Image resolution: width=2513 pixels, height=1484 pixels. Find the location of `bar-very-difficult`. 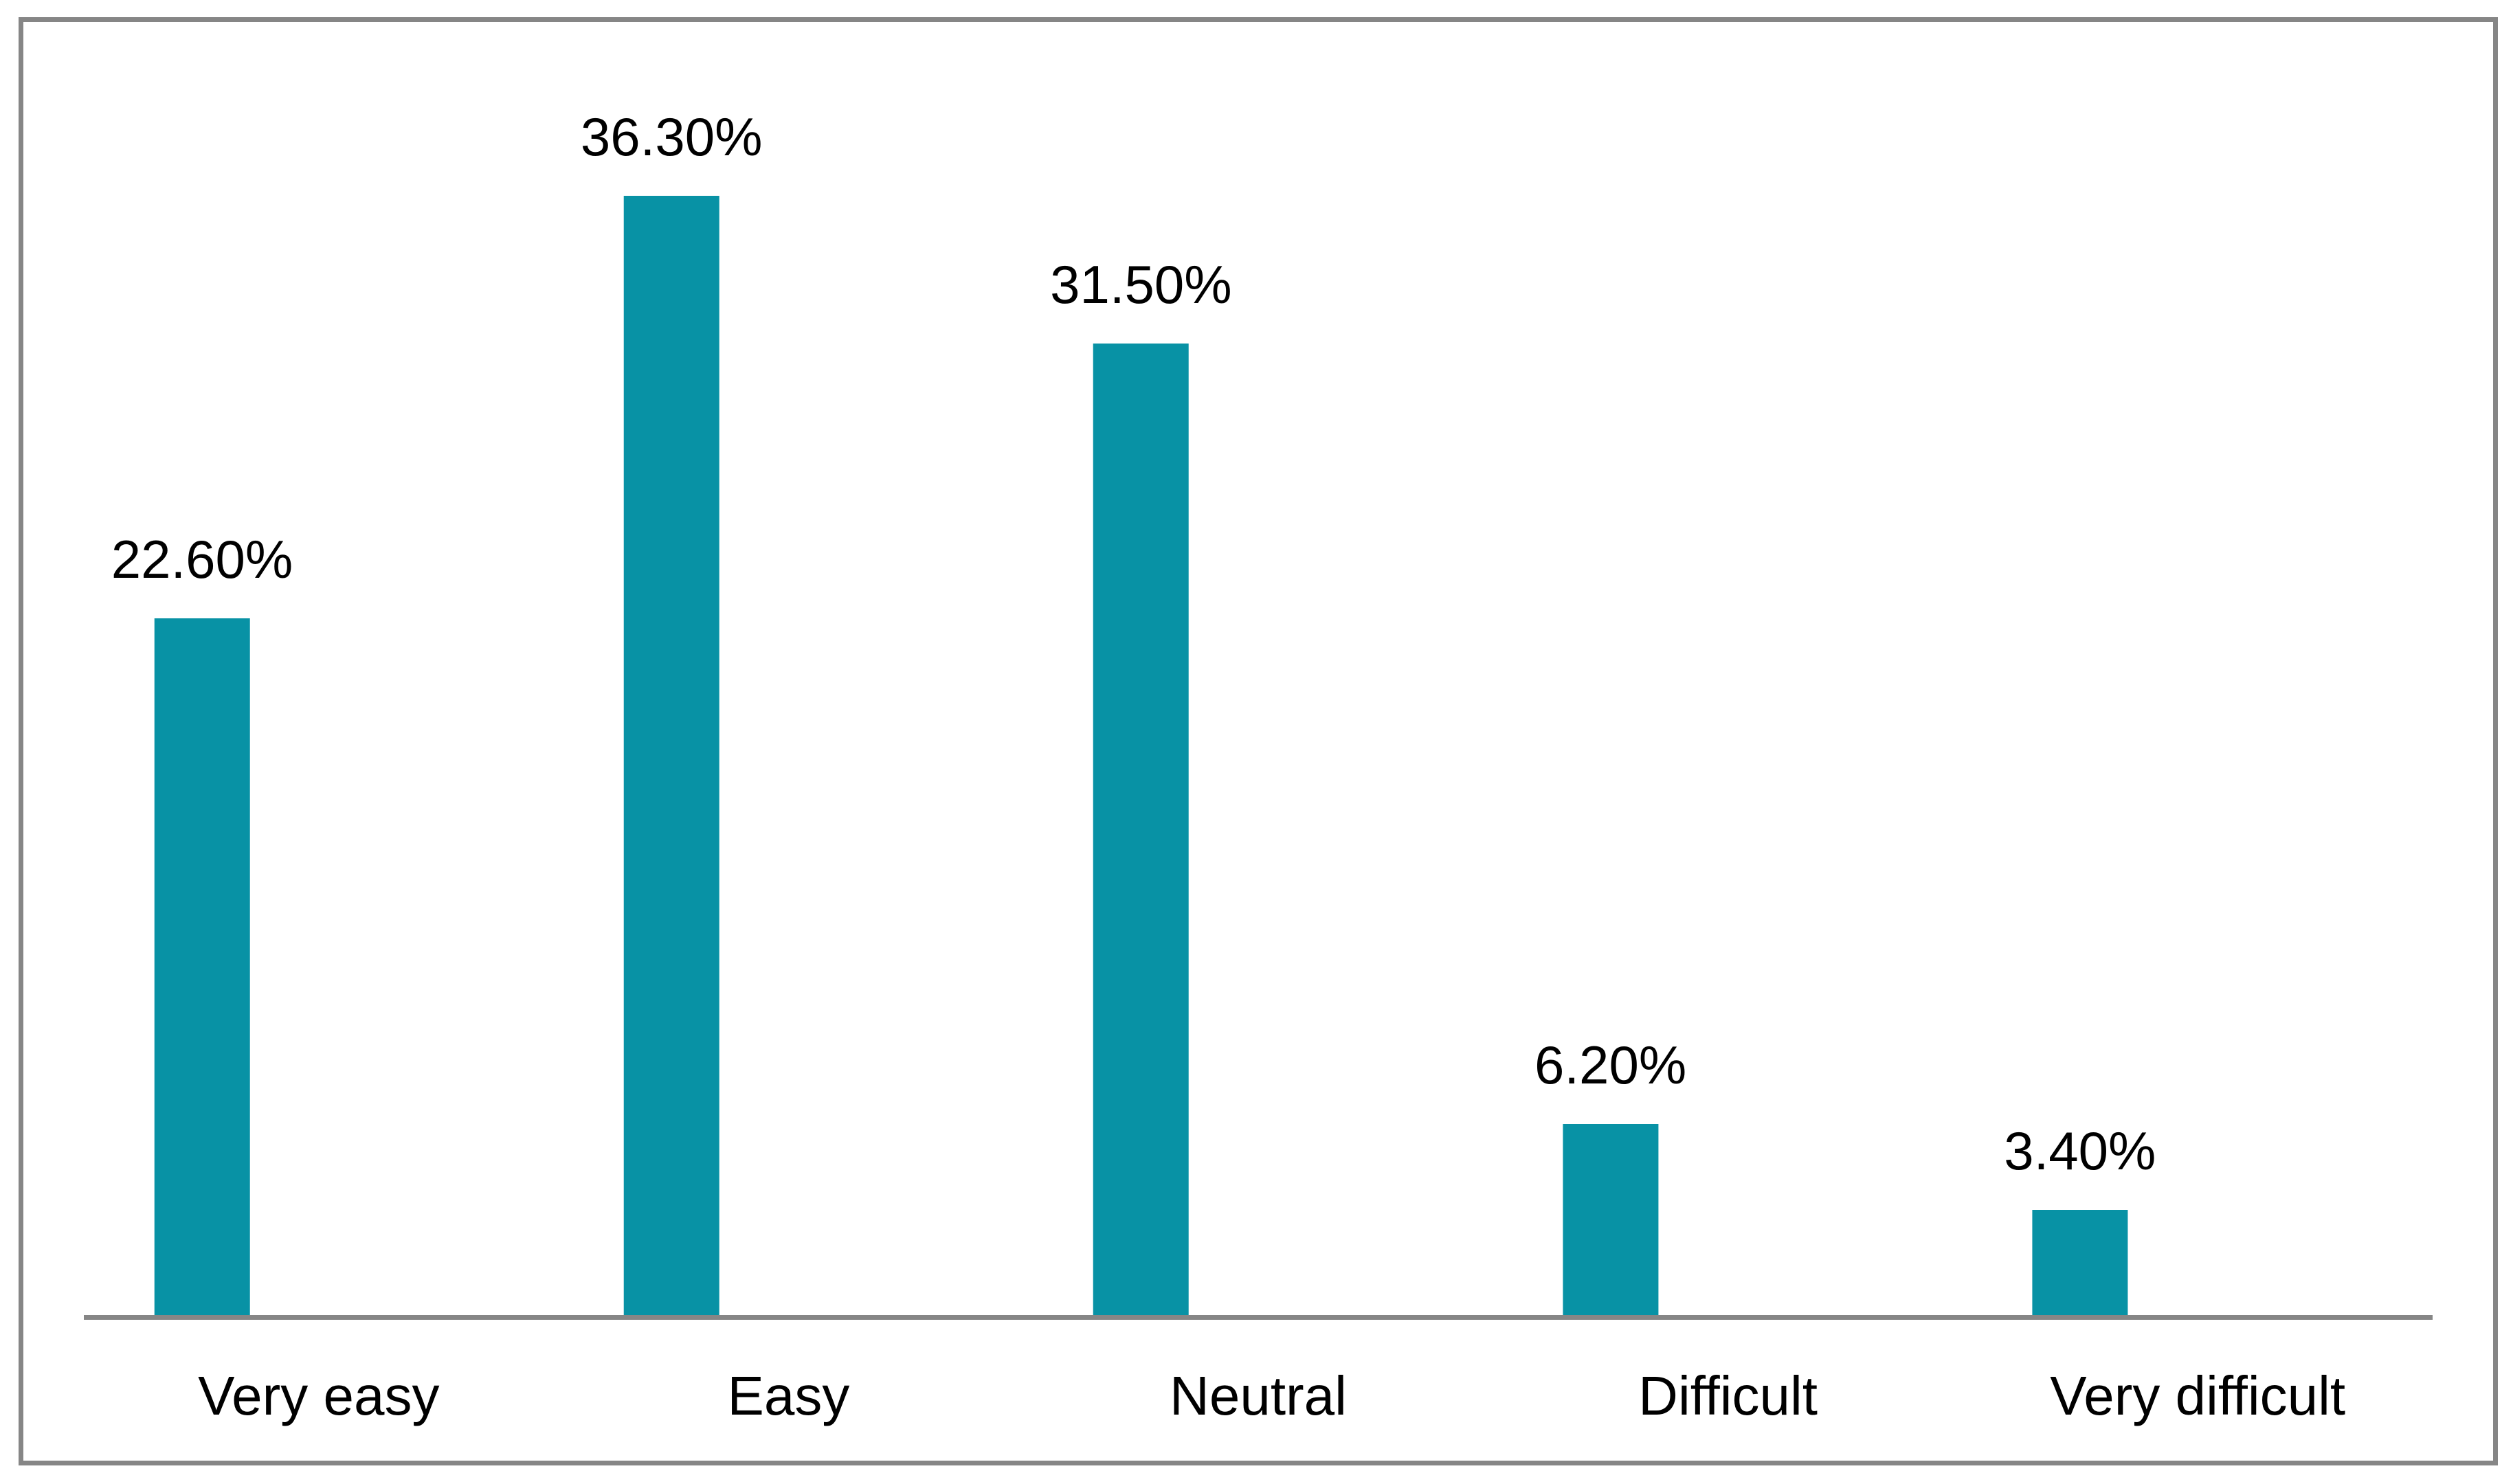

bar-very-difficult is located at coordinates (2080, 1262).